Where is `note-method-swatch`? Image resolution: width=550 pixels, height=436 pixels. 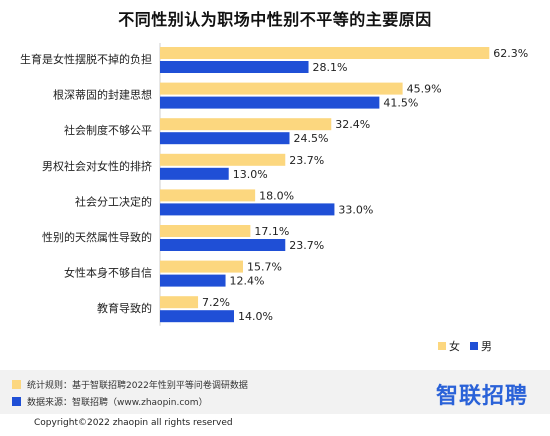 note-method-swatch is located at coordinates (16, 384).